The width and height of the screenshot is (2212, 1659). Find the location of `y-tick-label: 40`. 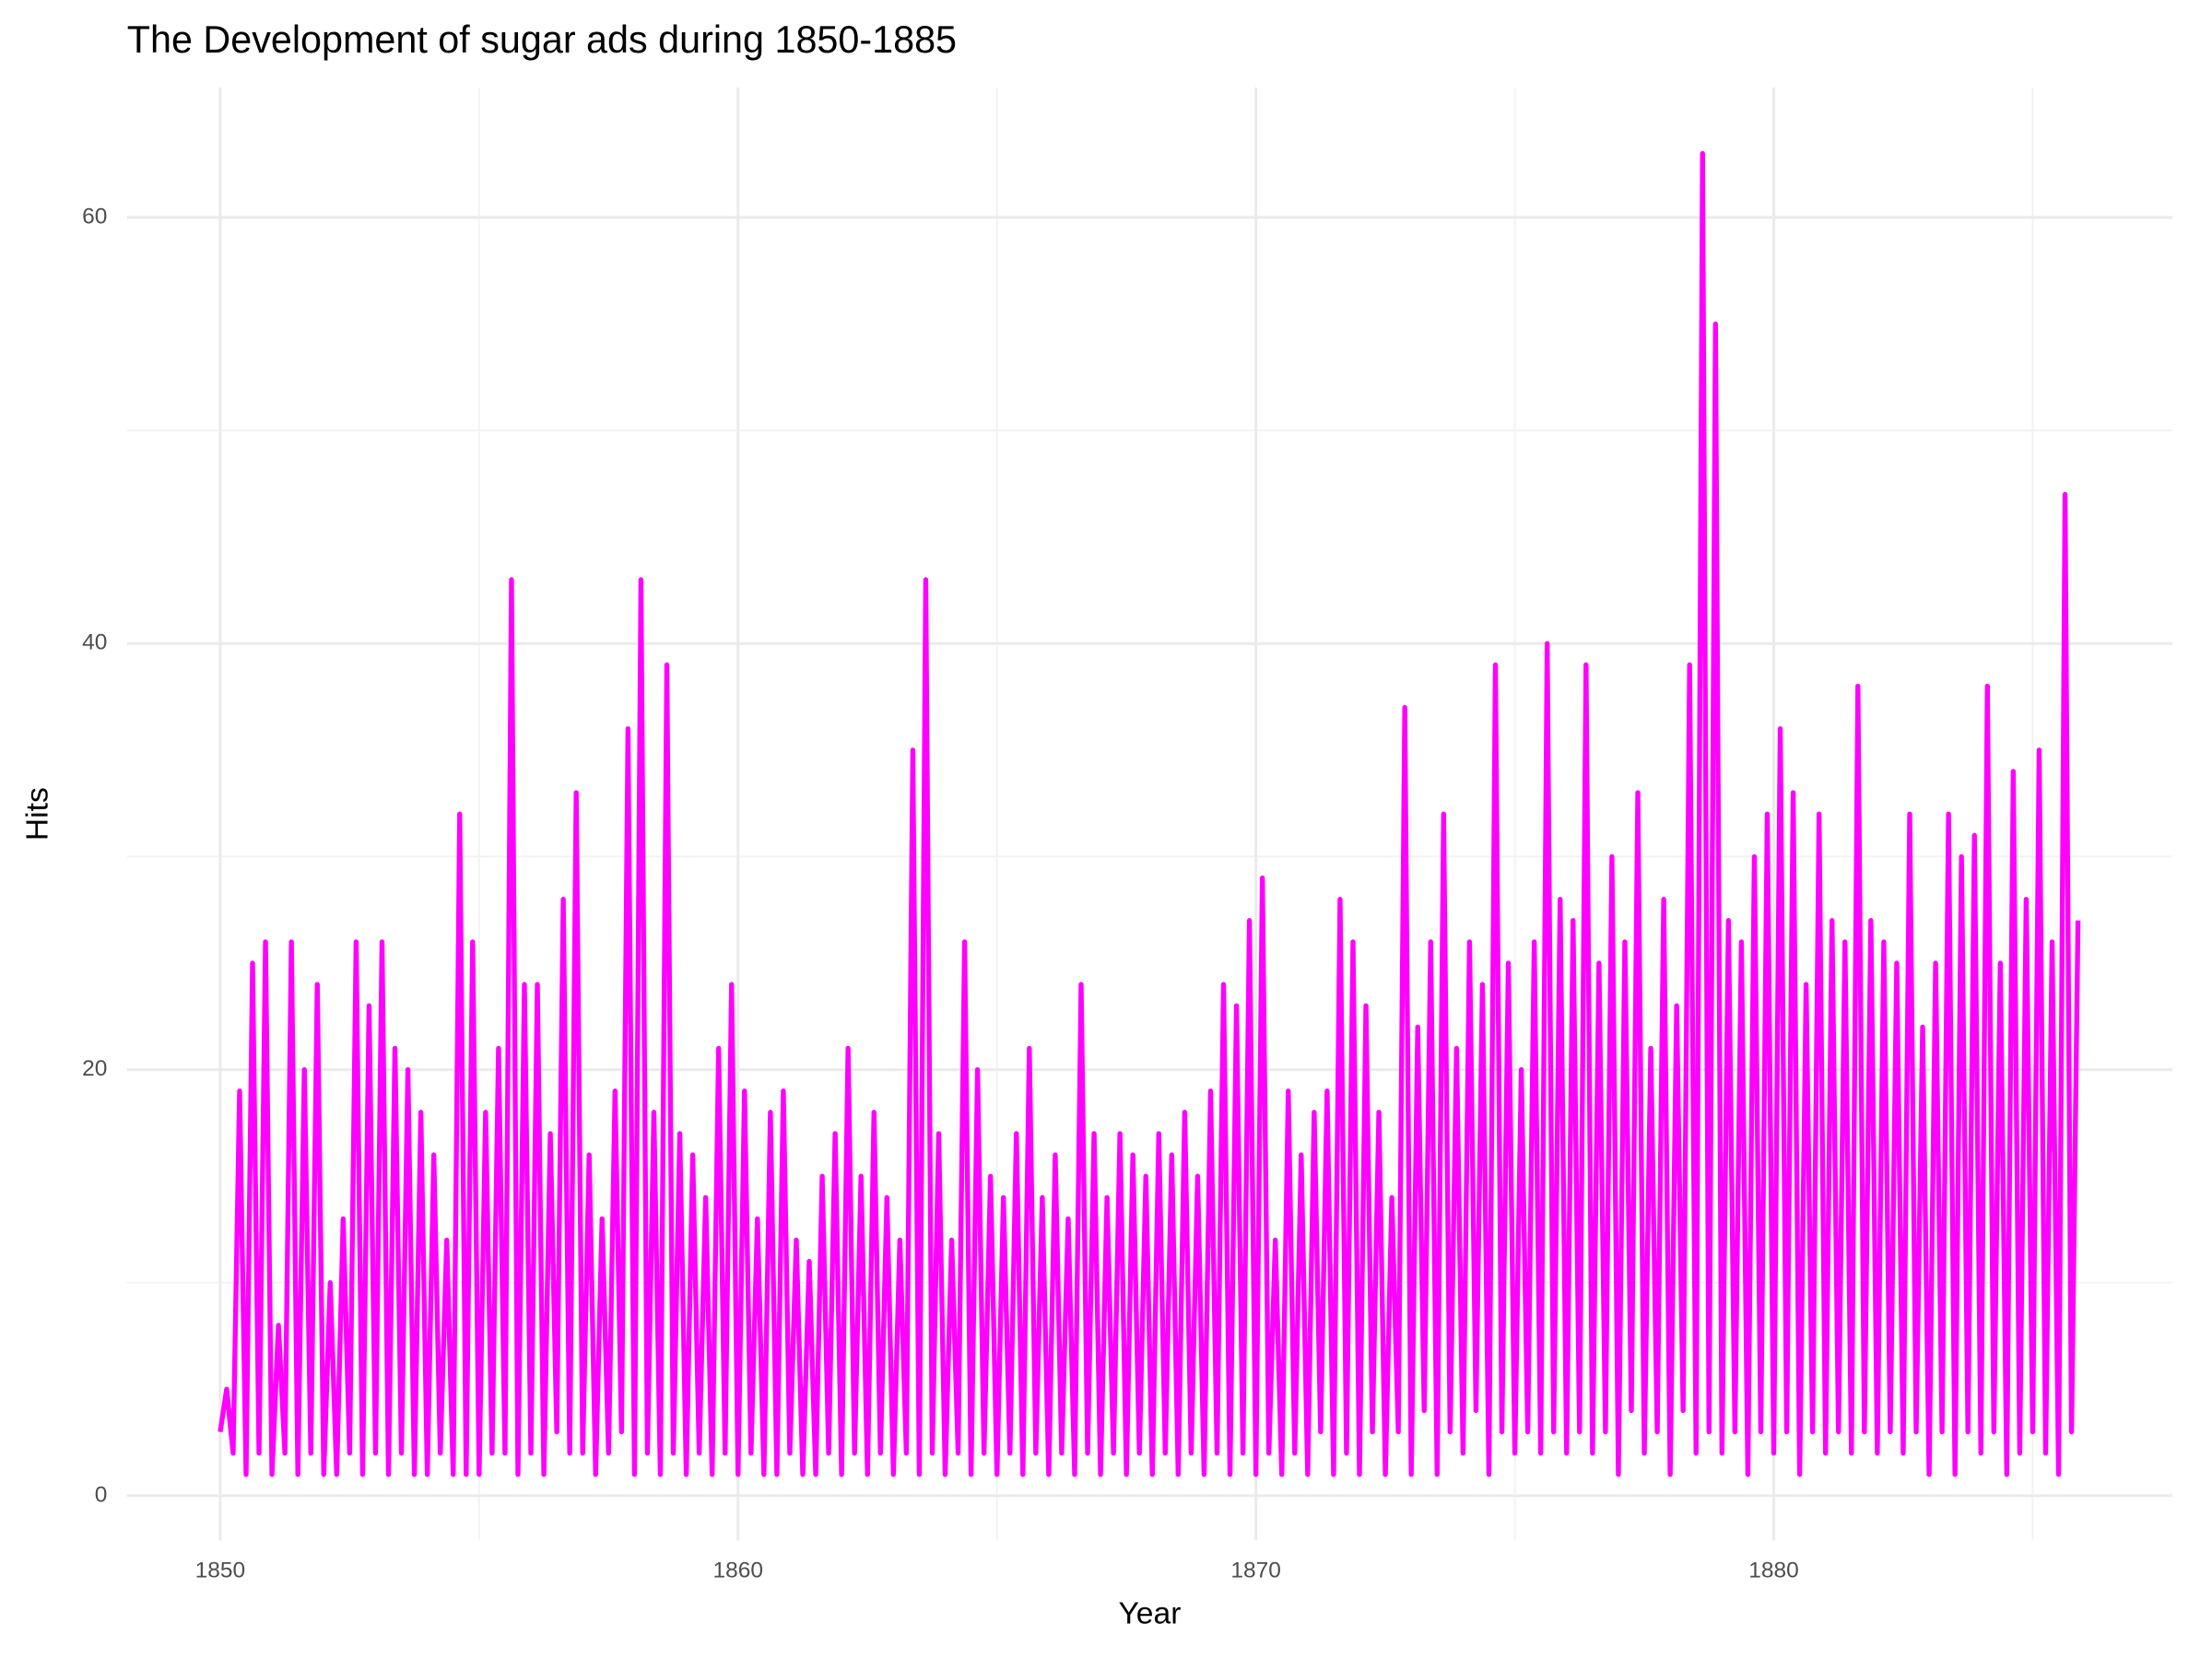

y-tick-label: 40 is located at coordinates (94, 642).